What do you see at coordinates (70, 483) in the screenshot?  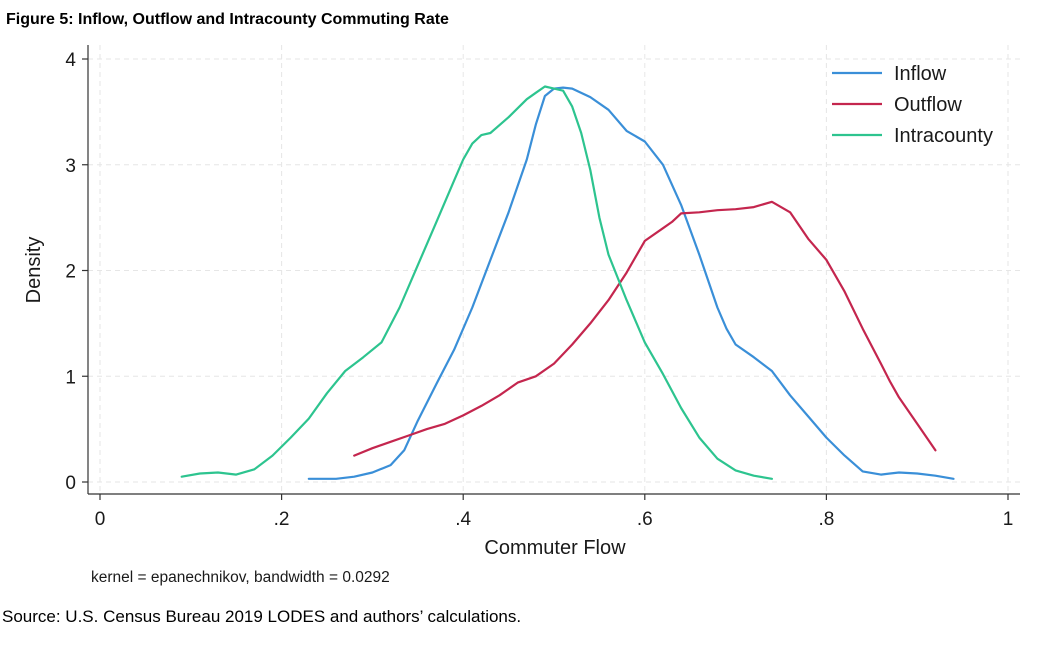 I see `y-tick-label: 0` at bounding box center [70, 483].